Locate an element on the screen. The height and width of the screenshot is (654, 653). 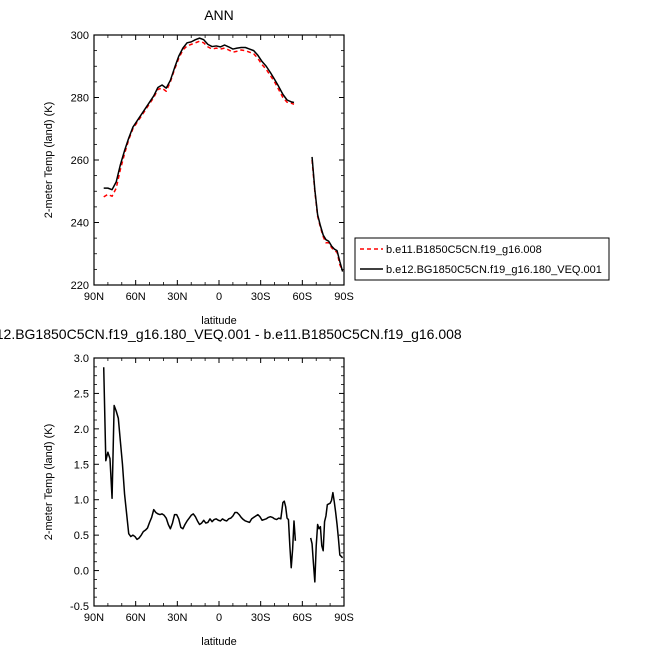
bottom-y-tick-label: 2.0 is located at coordinates (81, 430).